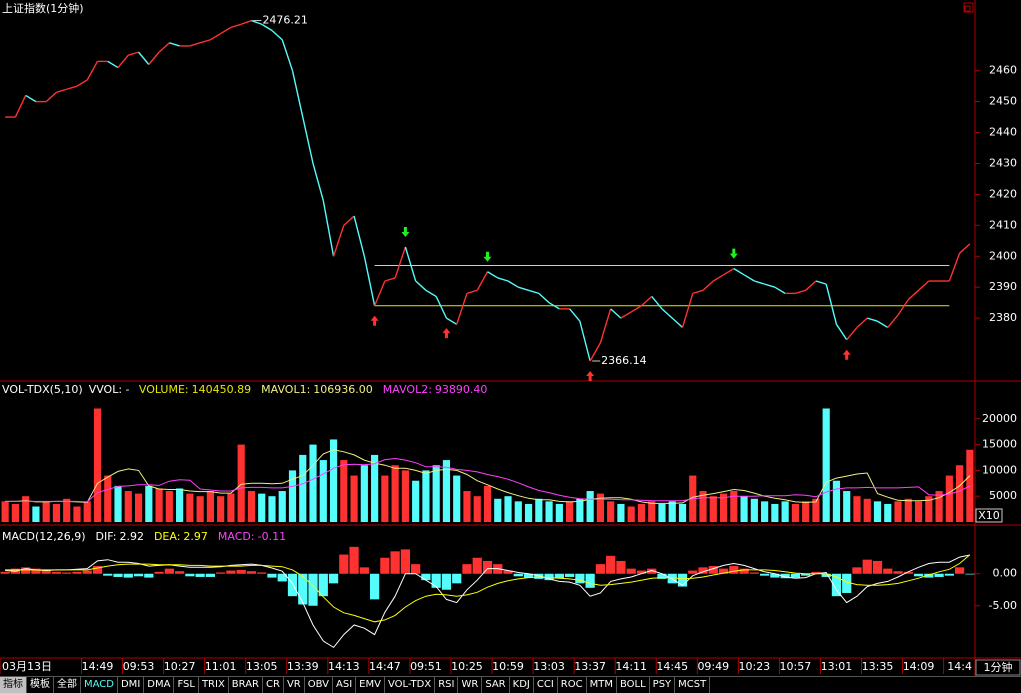 Image resolution: width=1021 pixels, height=693 pixels. What do you see at coordinates (246, 685) in the screenshot?
I see `indicator-tab: BRAR` at bounding box center [246, 685].